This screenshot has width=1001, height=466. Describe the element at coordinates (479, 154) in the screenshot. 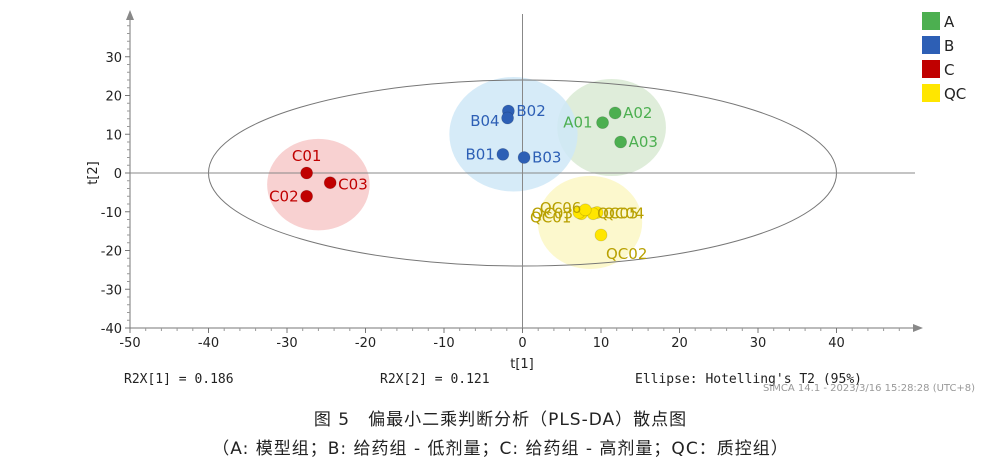

I see `point-label-b01: B01` at that location.